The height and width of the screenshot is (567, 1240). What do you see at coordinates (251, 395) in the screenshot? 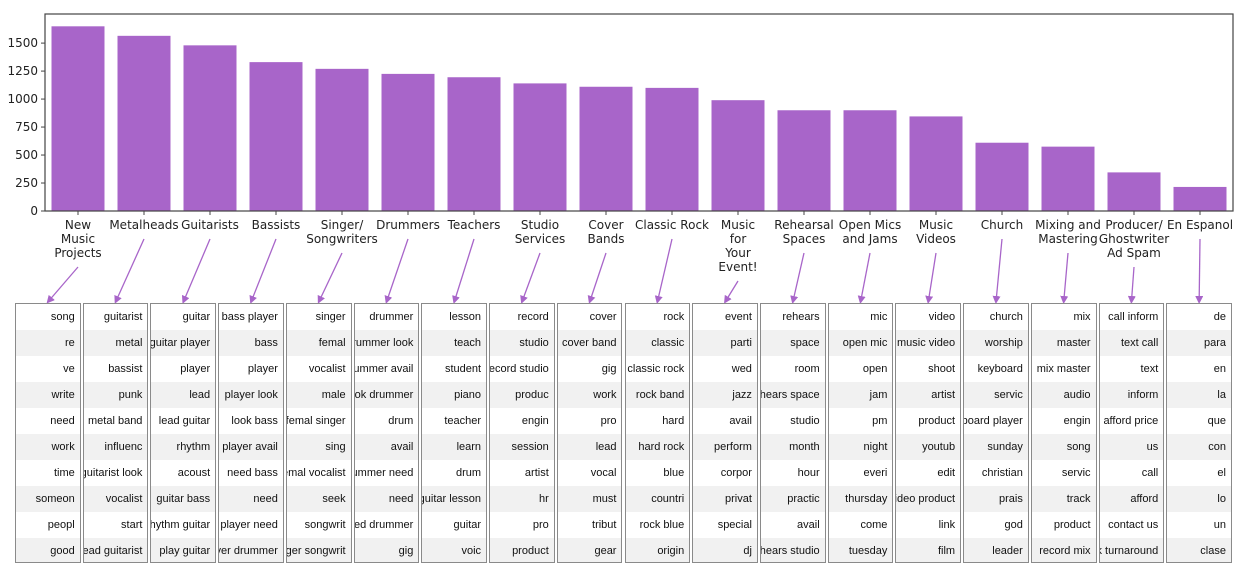
I see `keyword-cell: player look` at bounding box center [251, 395].